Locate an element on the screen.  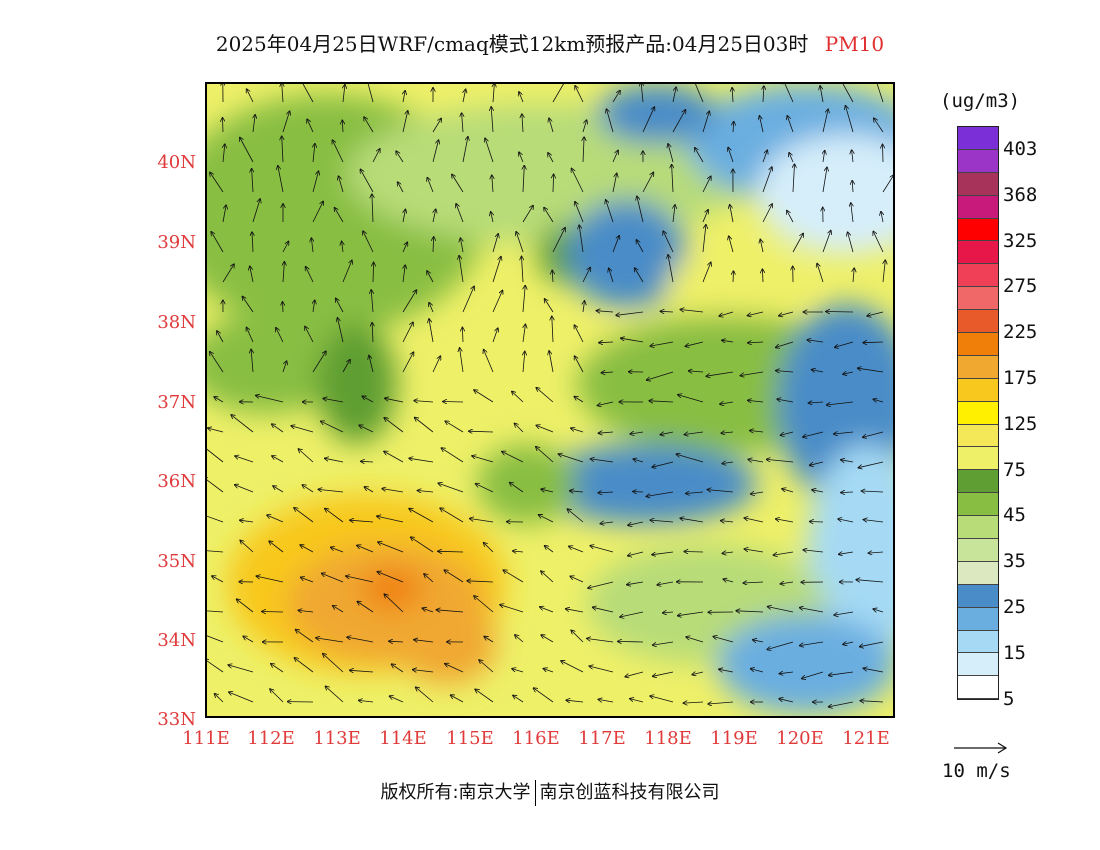
legend-unit: (ug/m3) is located at coordinates (980, 101).